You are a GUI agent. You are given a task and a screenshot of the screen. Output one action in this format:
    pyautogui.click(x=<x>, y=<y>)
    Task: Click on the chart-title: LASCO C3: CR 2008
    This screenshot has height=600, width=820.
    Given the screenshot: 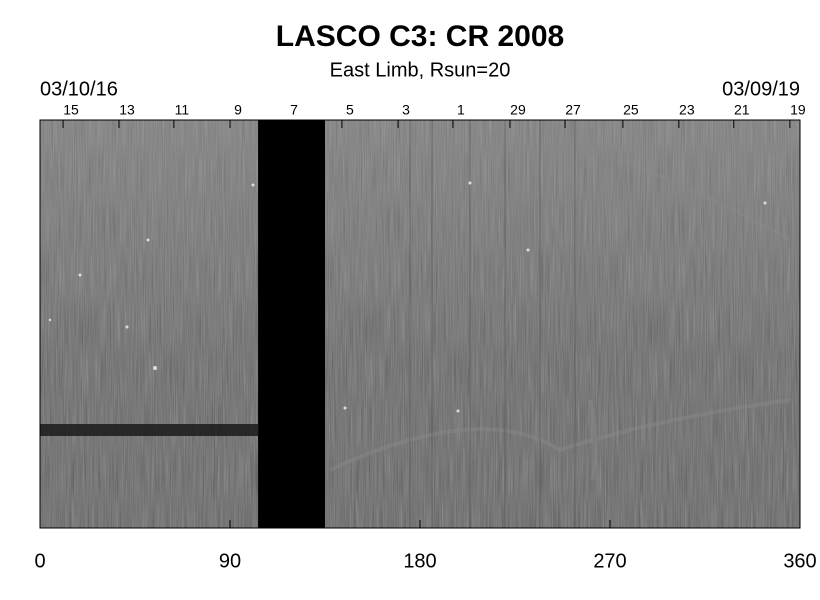 What is the action you would take?
    pyautogui.click(x=420, y=36)
    